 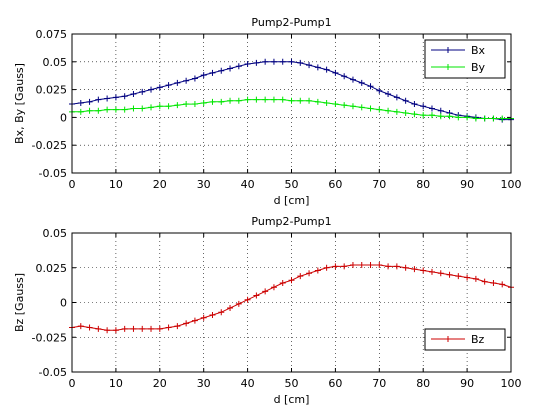 I want to click on top-y-tick-label: -0.025, so click(x=49, y=145).